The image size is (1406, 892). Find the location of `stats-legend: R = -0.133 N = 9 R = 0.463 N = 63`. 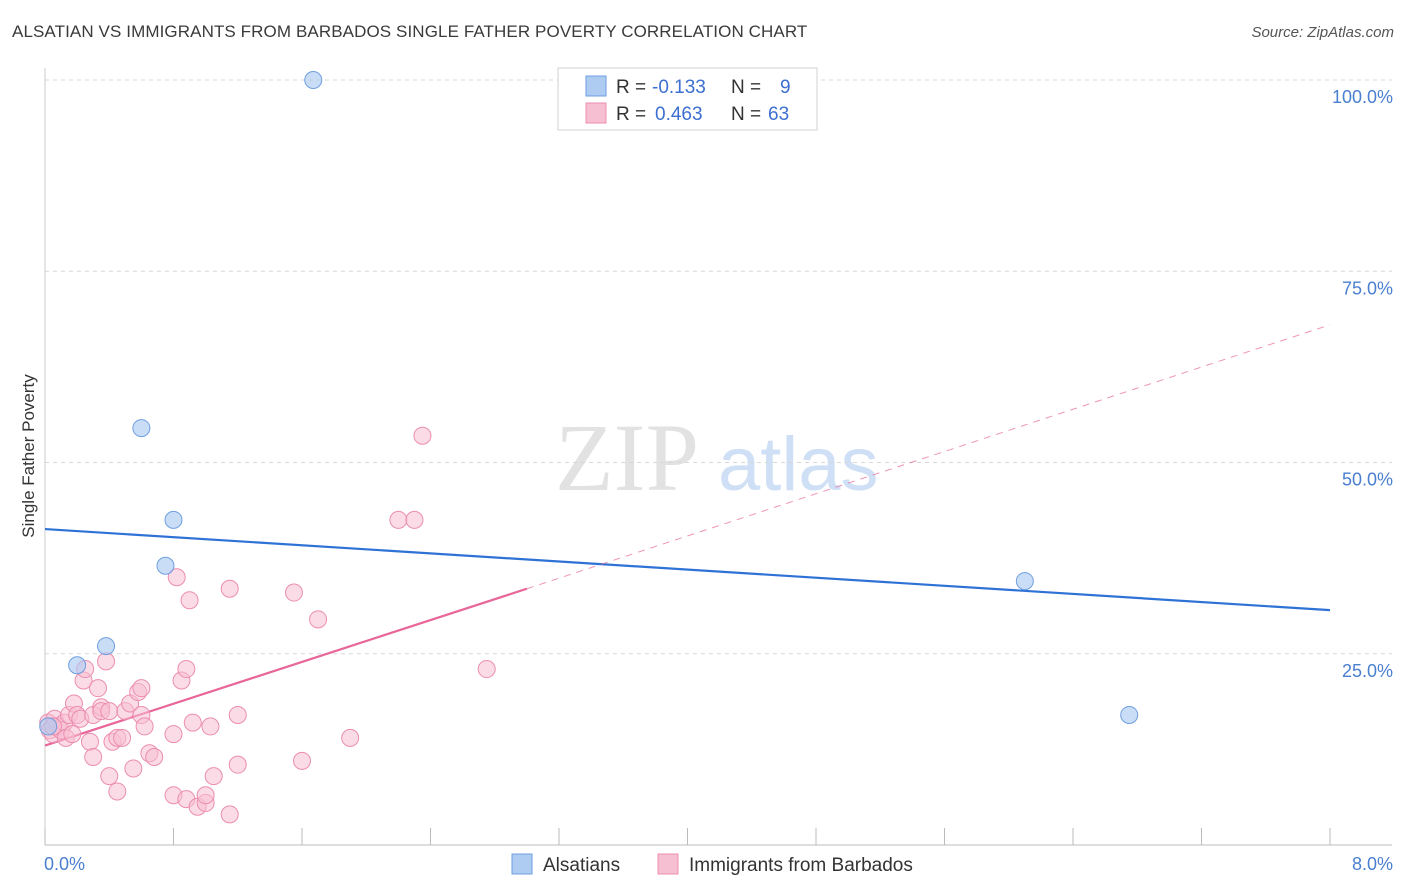

stats-legend: R = -0.133 N = 9 R = 0.463 N = 63 is located at coordinates (687, 99).